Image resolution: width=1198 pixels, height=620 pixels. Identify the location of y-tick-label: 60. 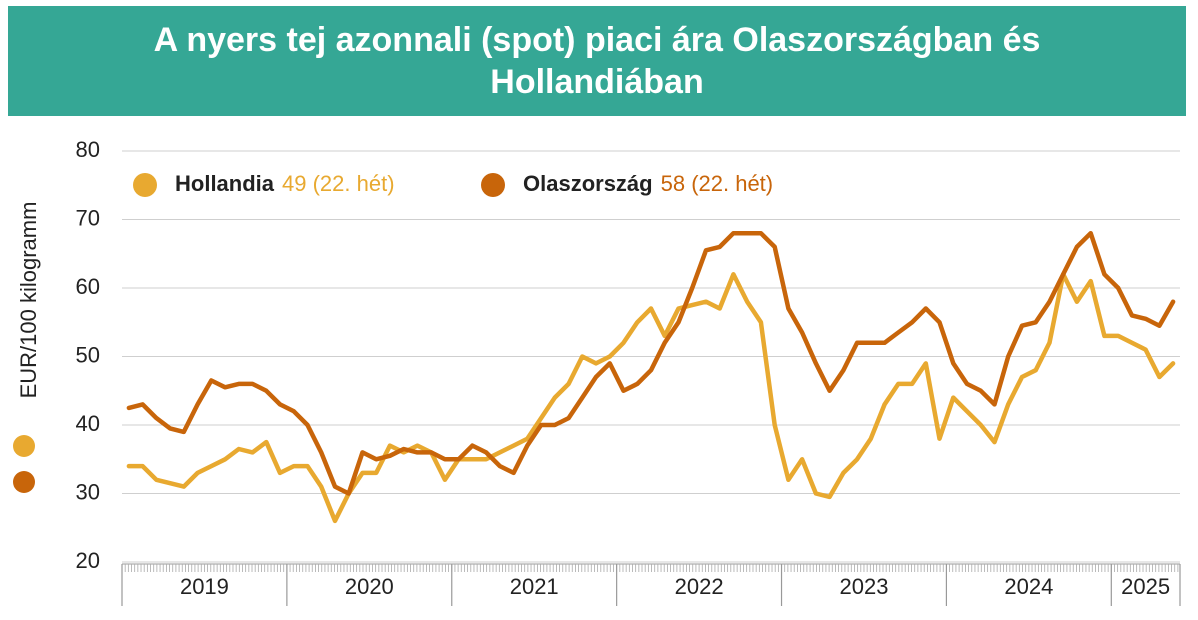
(88, 286).